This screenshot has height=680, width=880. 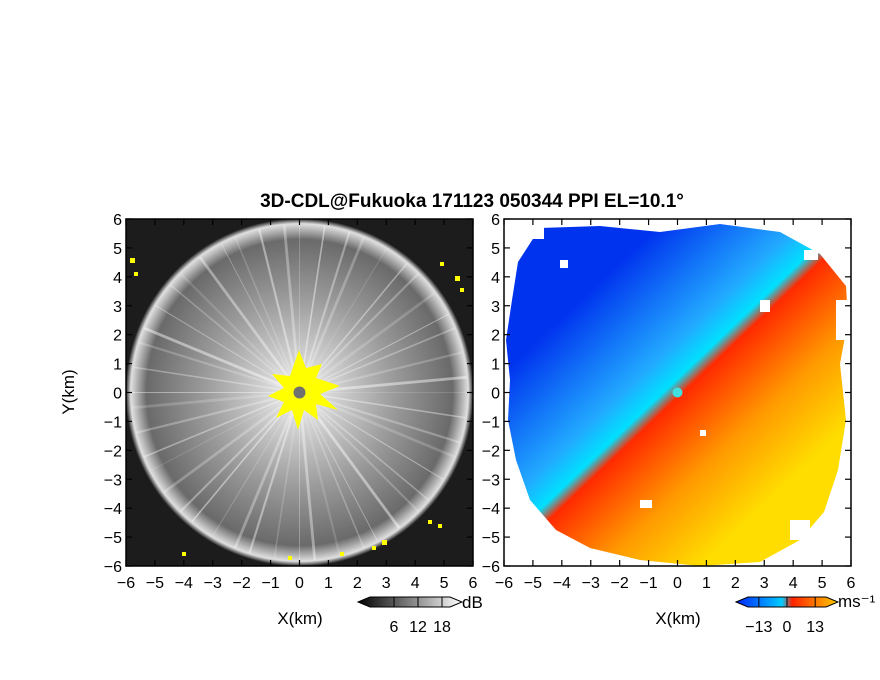 What do you see at coordinates (472, 602) in the screenshot?
I see `reflectivity-colorbar-unit: dB` at bounding box center [472, 602].